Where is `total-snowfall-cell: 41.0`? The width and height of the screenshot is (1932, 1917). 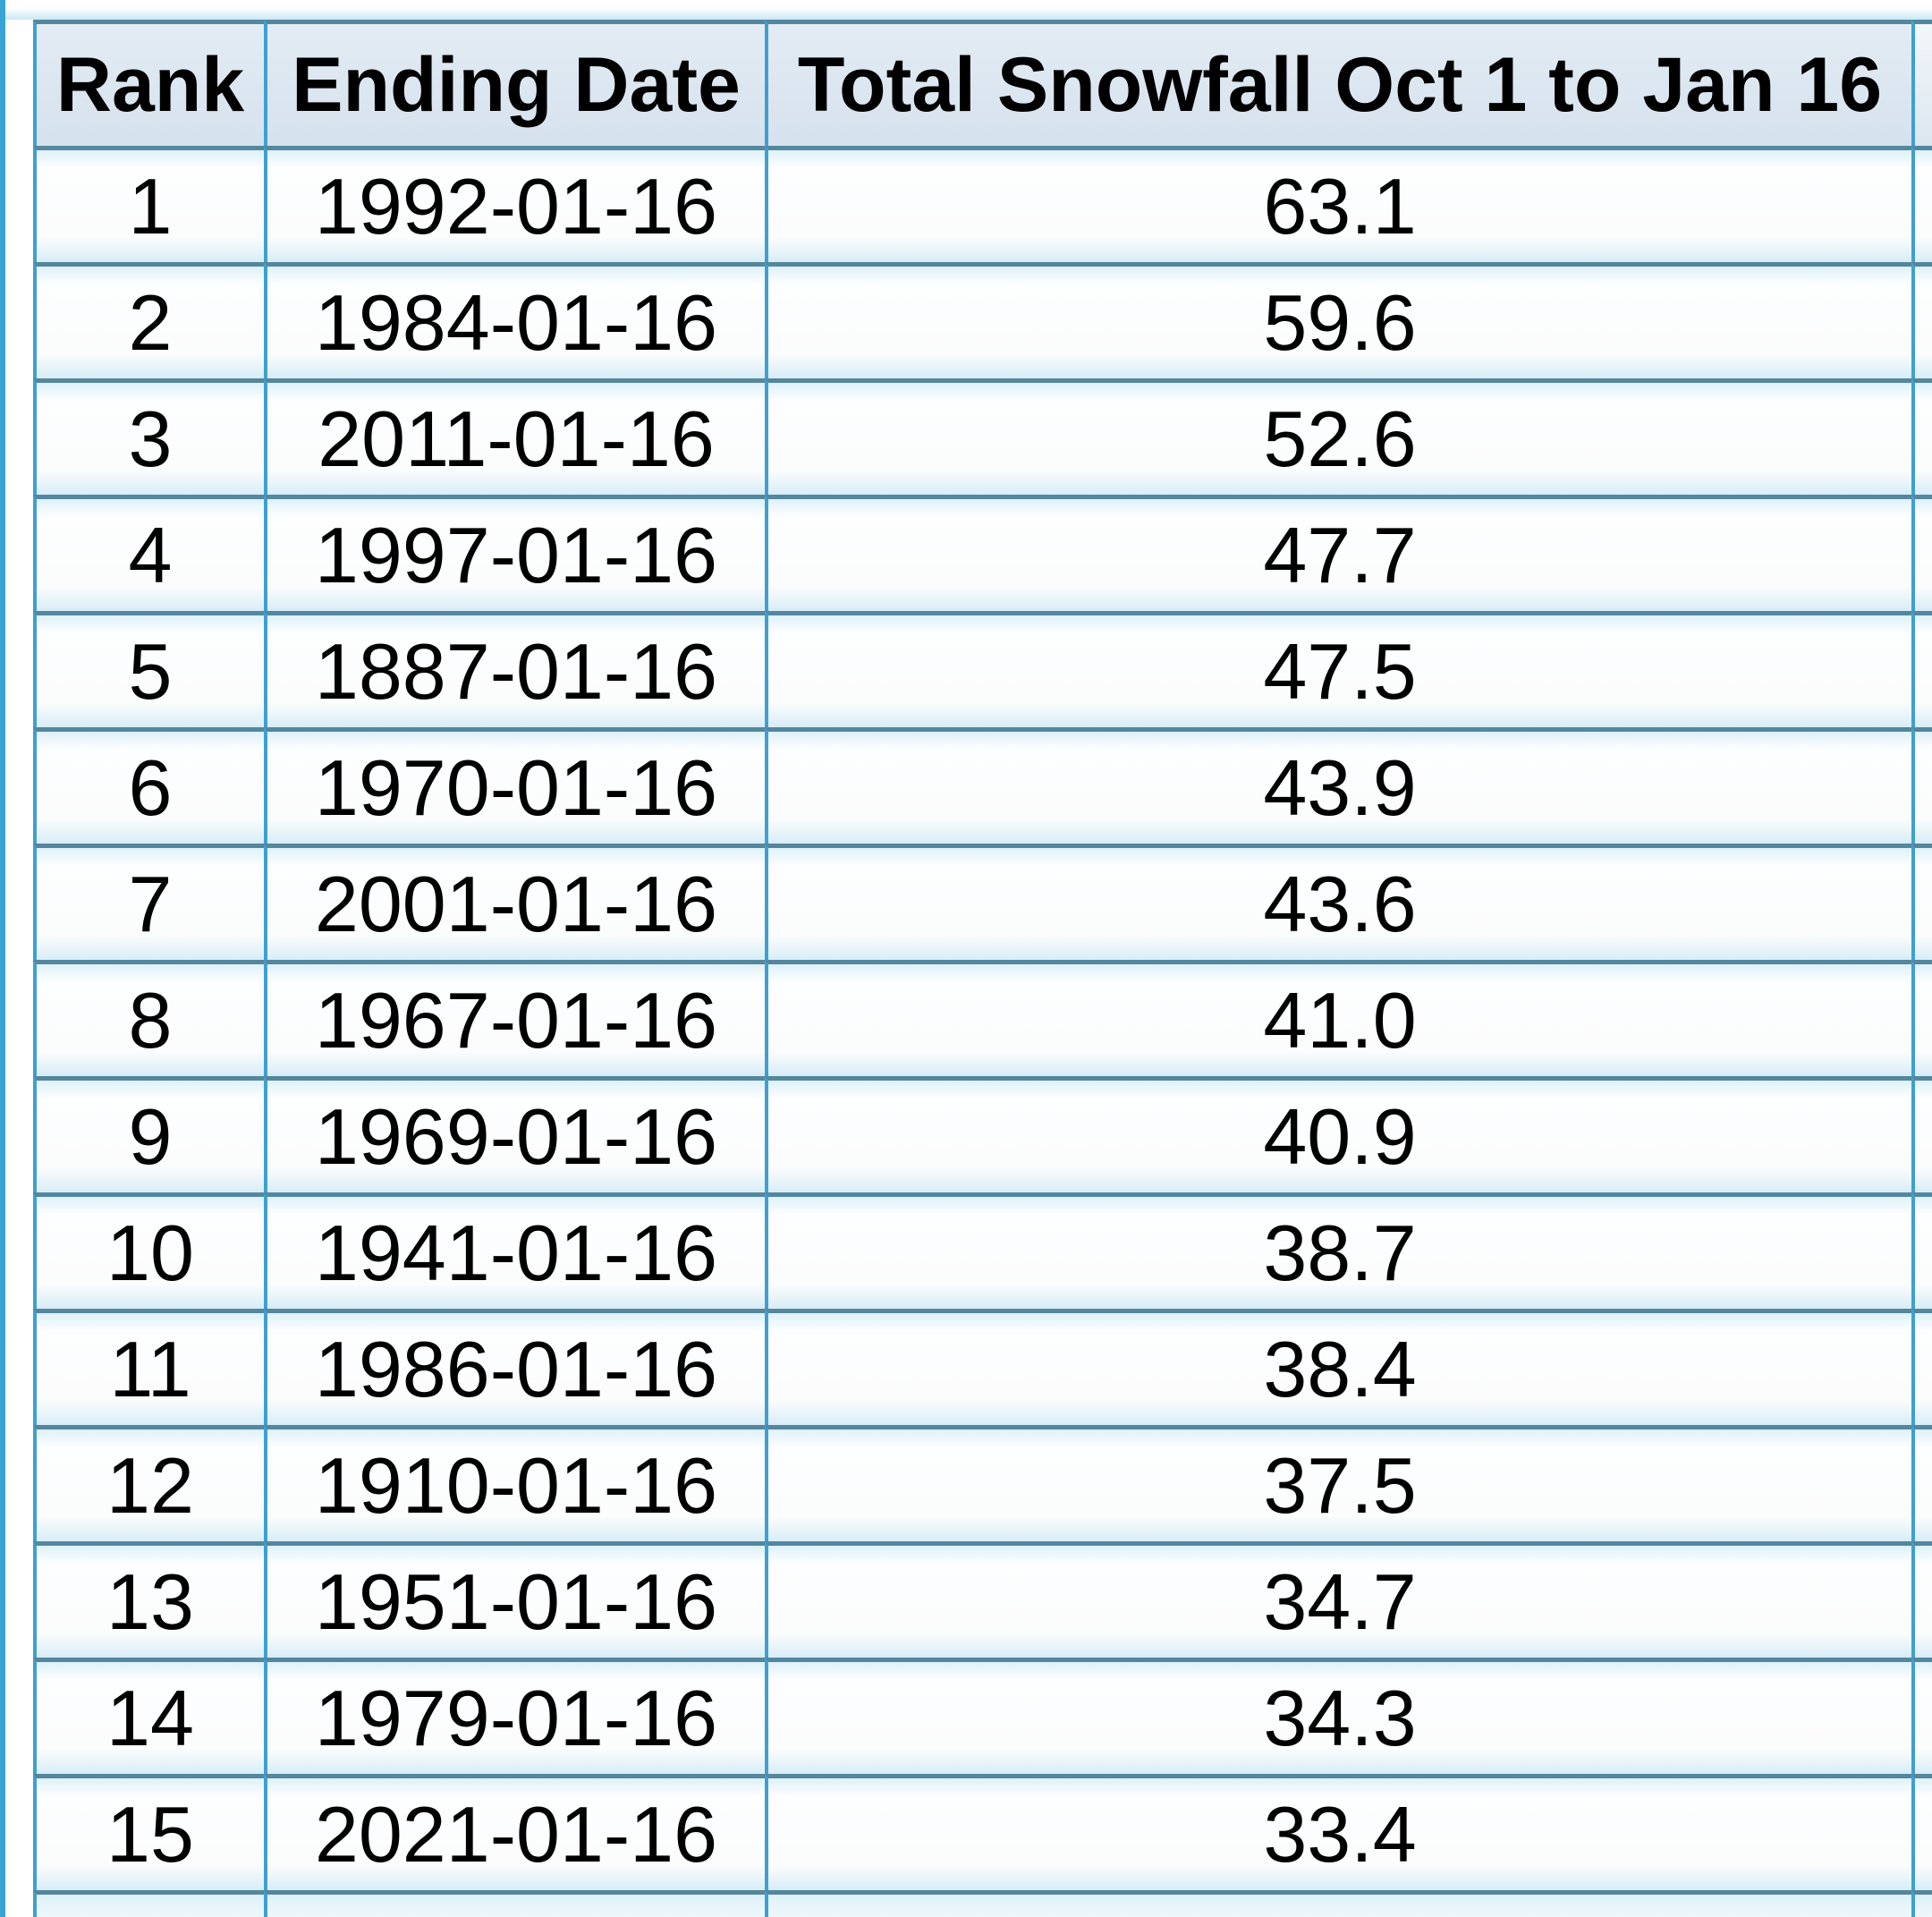 total-snowfall-cell: 41.0 is located at coordinates (1338, 1018).